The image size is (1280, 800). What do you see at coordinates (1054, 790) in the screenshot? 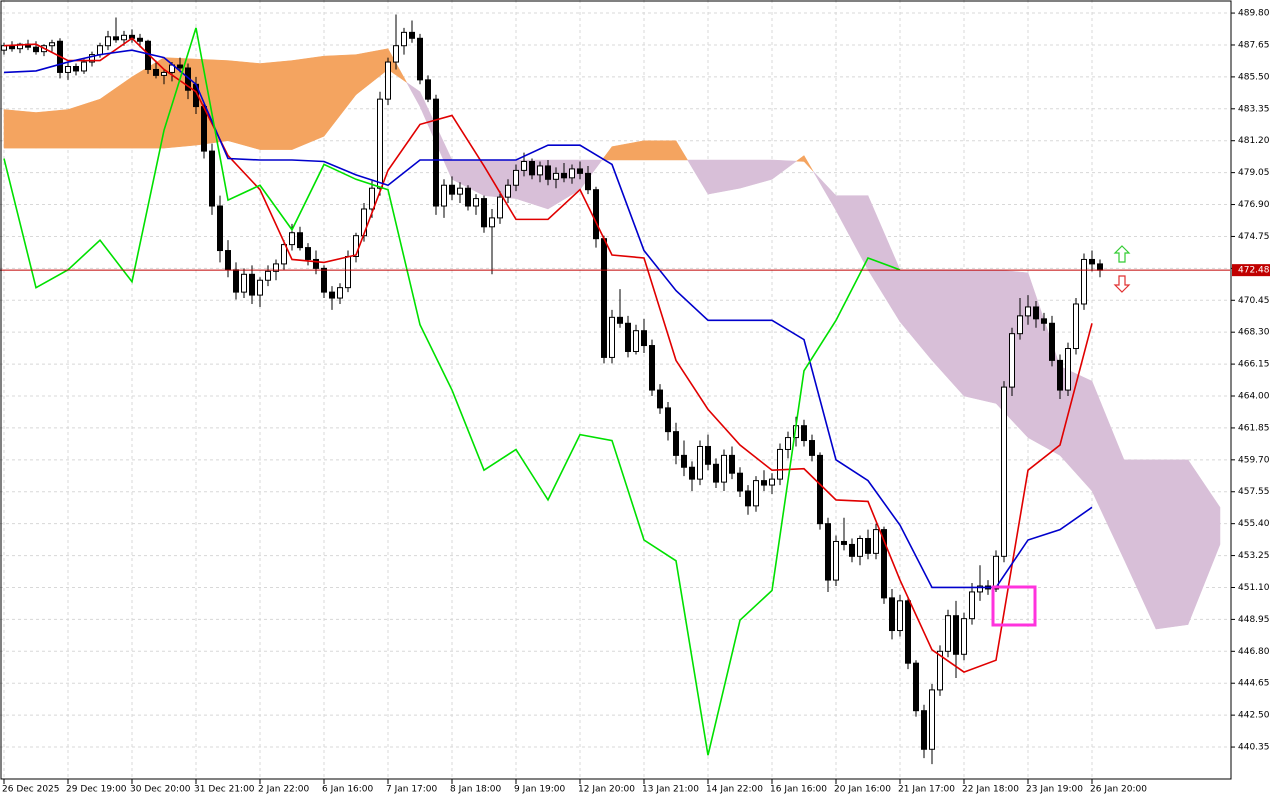
I see `x-tick-label: 23 Jan 19:00` at bounding box center [1054, 790].